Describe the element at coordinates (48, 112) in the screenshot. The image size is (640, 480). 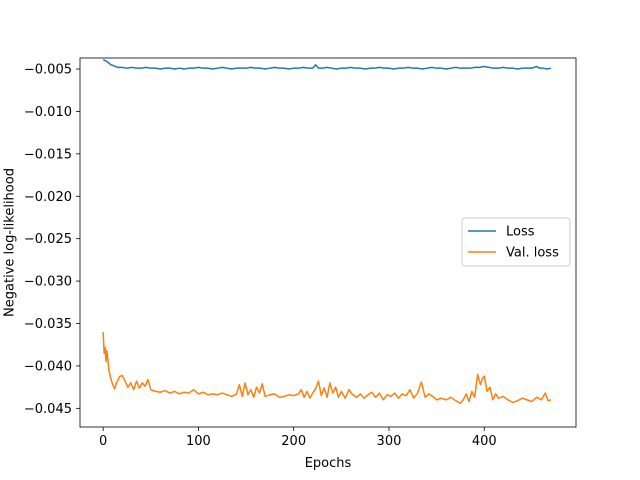
I see `y-tick-label: −0.010` at that location.